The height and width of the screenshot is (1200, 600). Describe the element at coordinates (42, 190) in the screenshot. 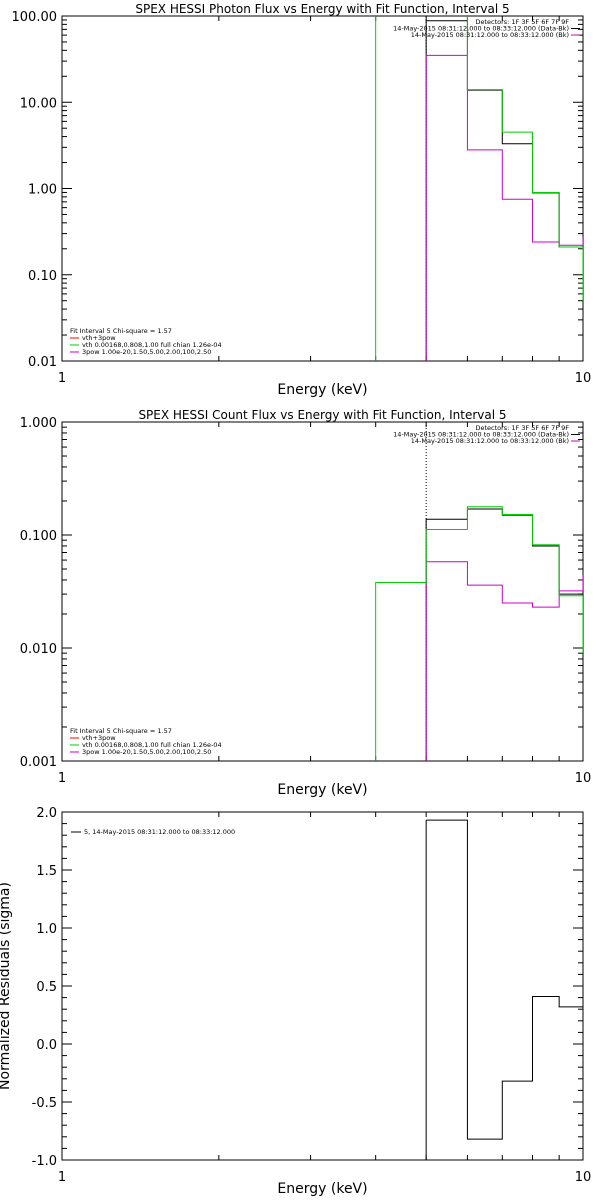

I see `y-tick-label: 1.00` at that location.